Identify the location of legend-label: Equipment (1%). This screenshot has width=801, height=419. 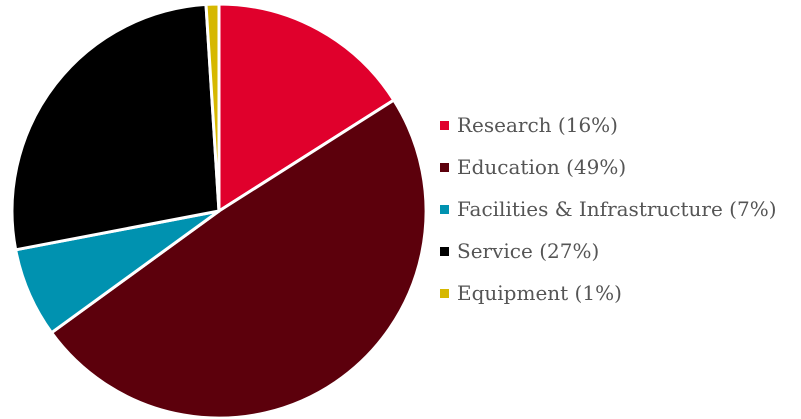
(539, 293).